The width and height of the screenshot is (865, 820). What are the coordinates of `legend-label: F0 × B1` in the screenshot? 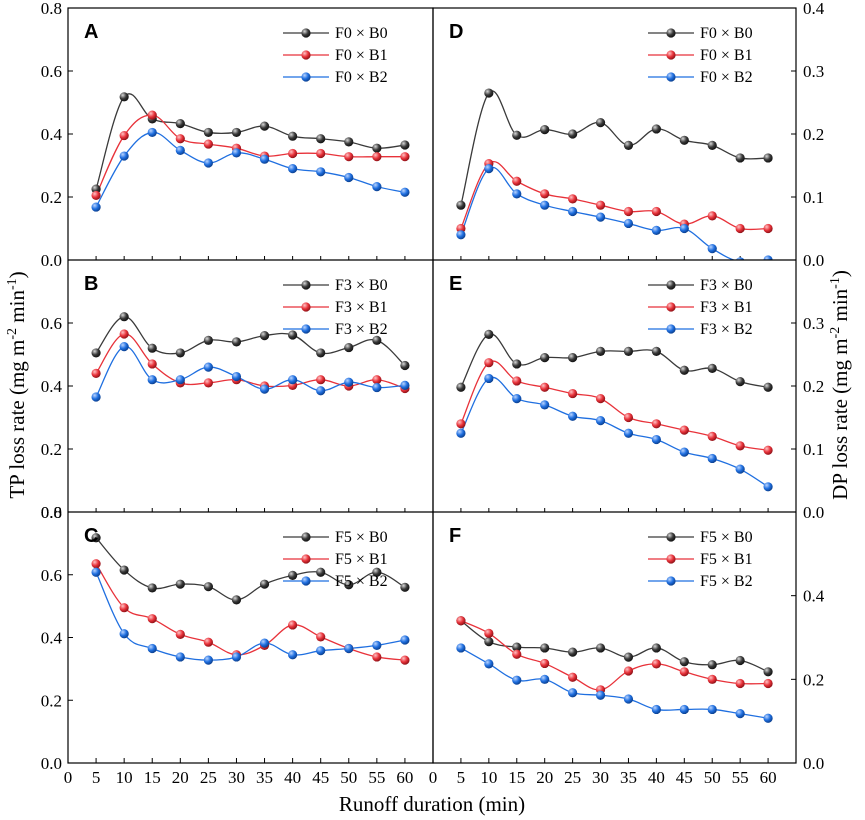 It's located at (726, 55).